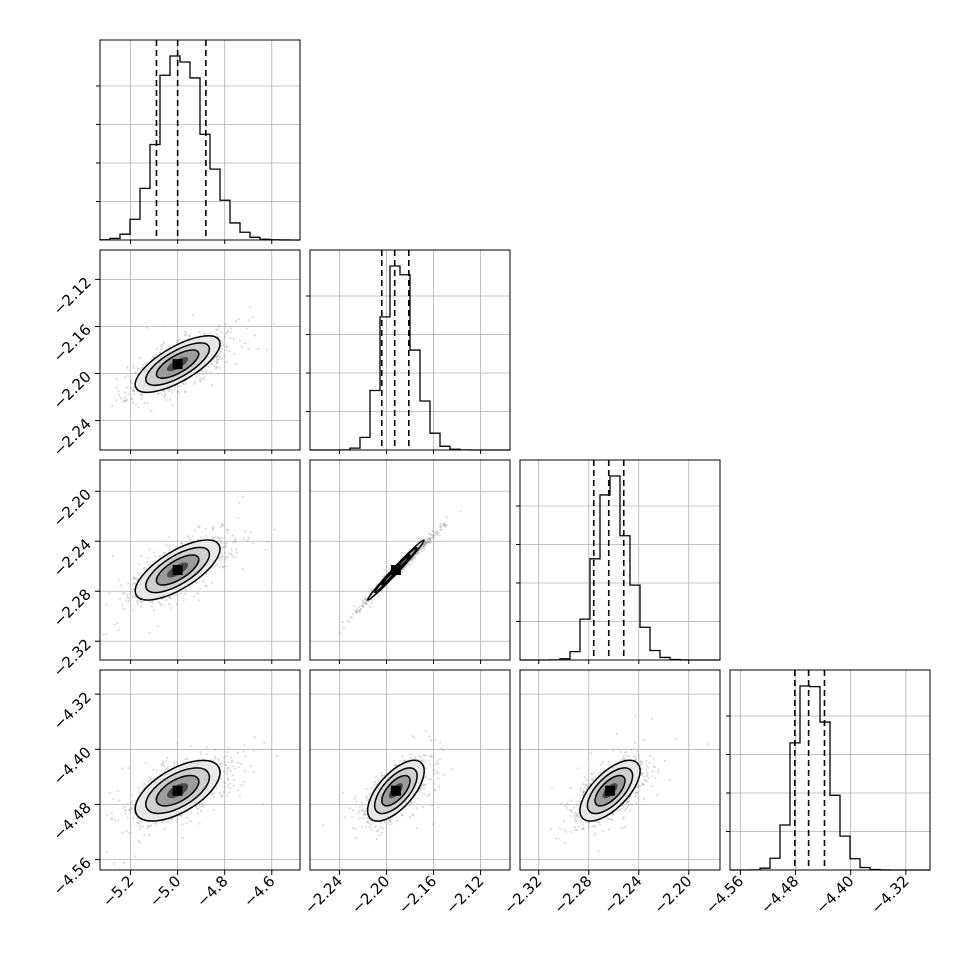  What do you see at coordinates (177, 570) in the screenshot?
I see `density-peak` at bounding box center [177, 570].